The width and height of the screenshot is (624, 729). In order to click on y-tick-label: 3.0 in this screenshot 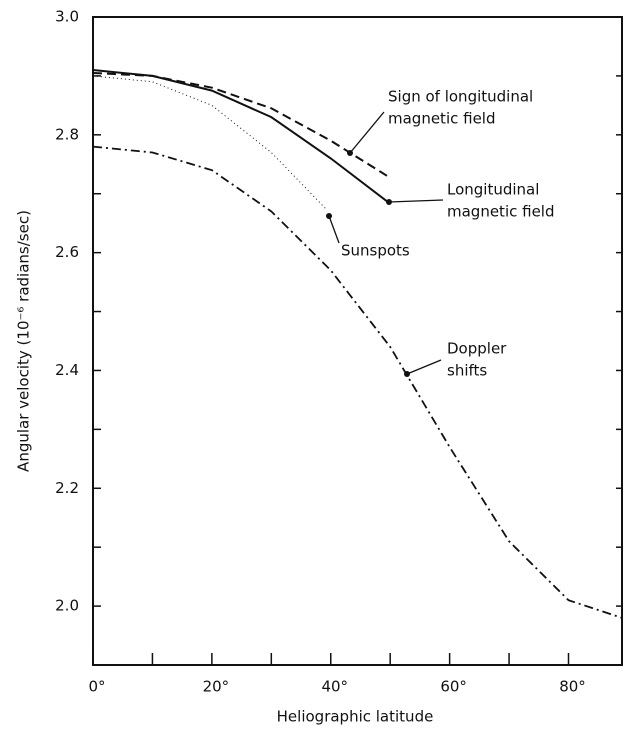, I will do `click(67, 17)`.